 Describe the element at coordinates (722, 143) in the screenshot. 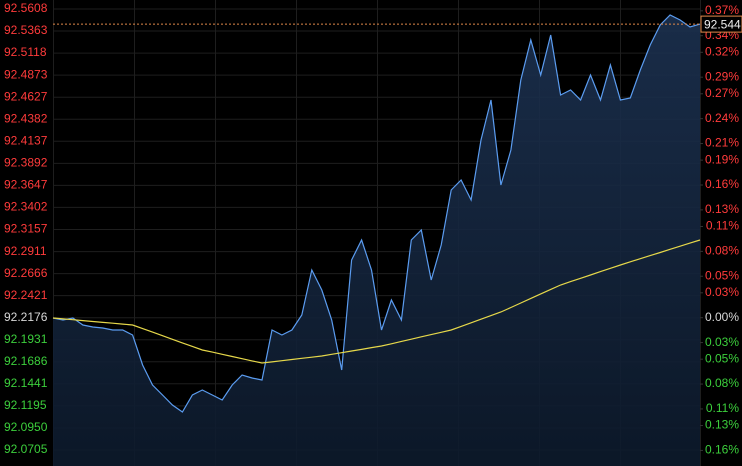

I see `y2-tick-label: 0.21%` at that location.